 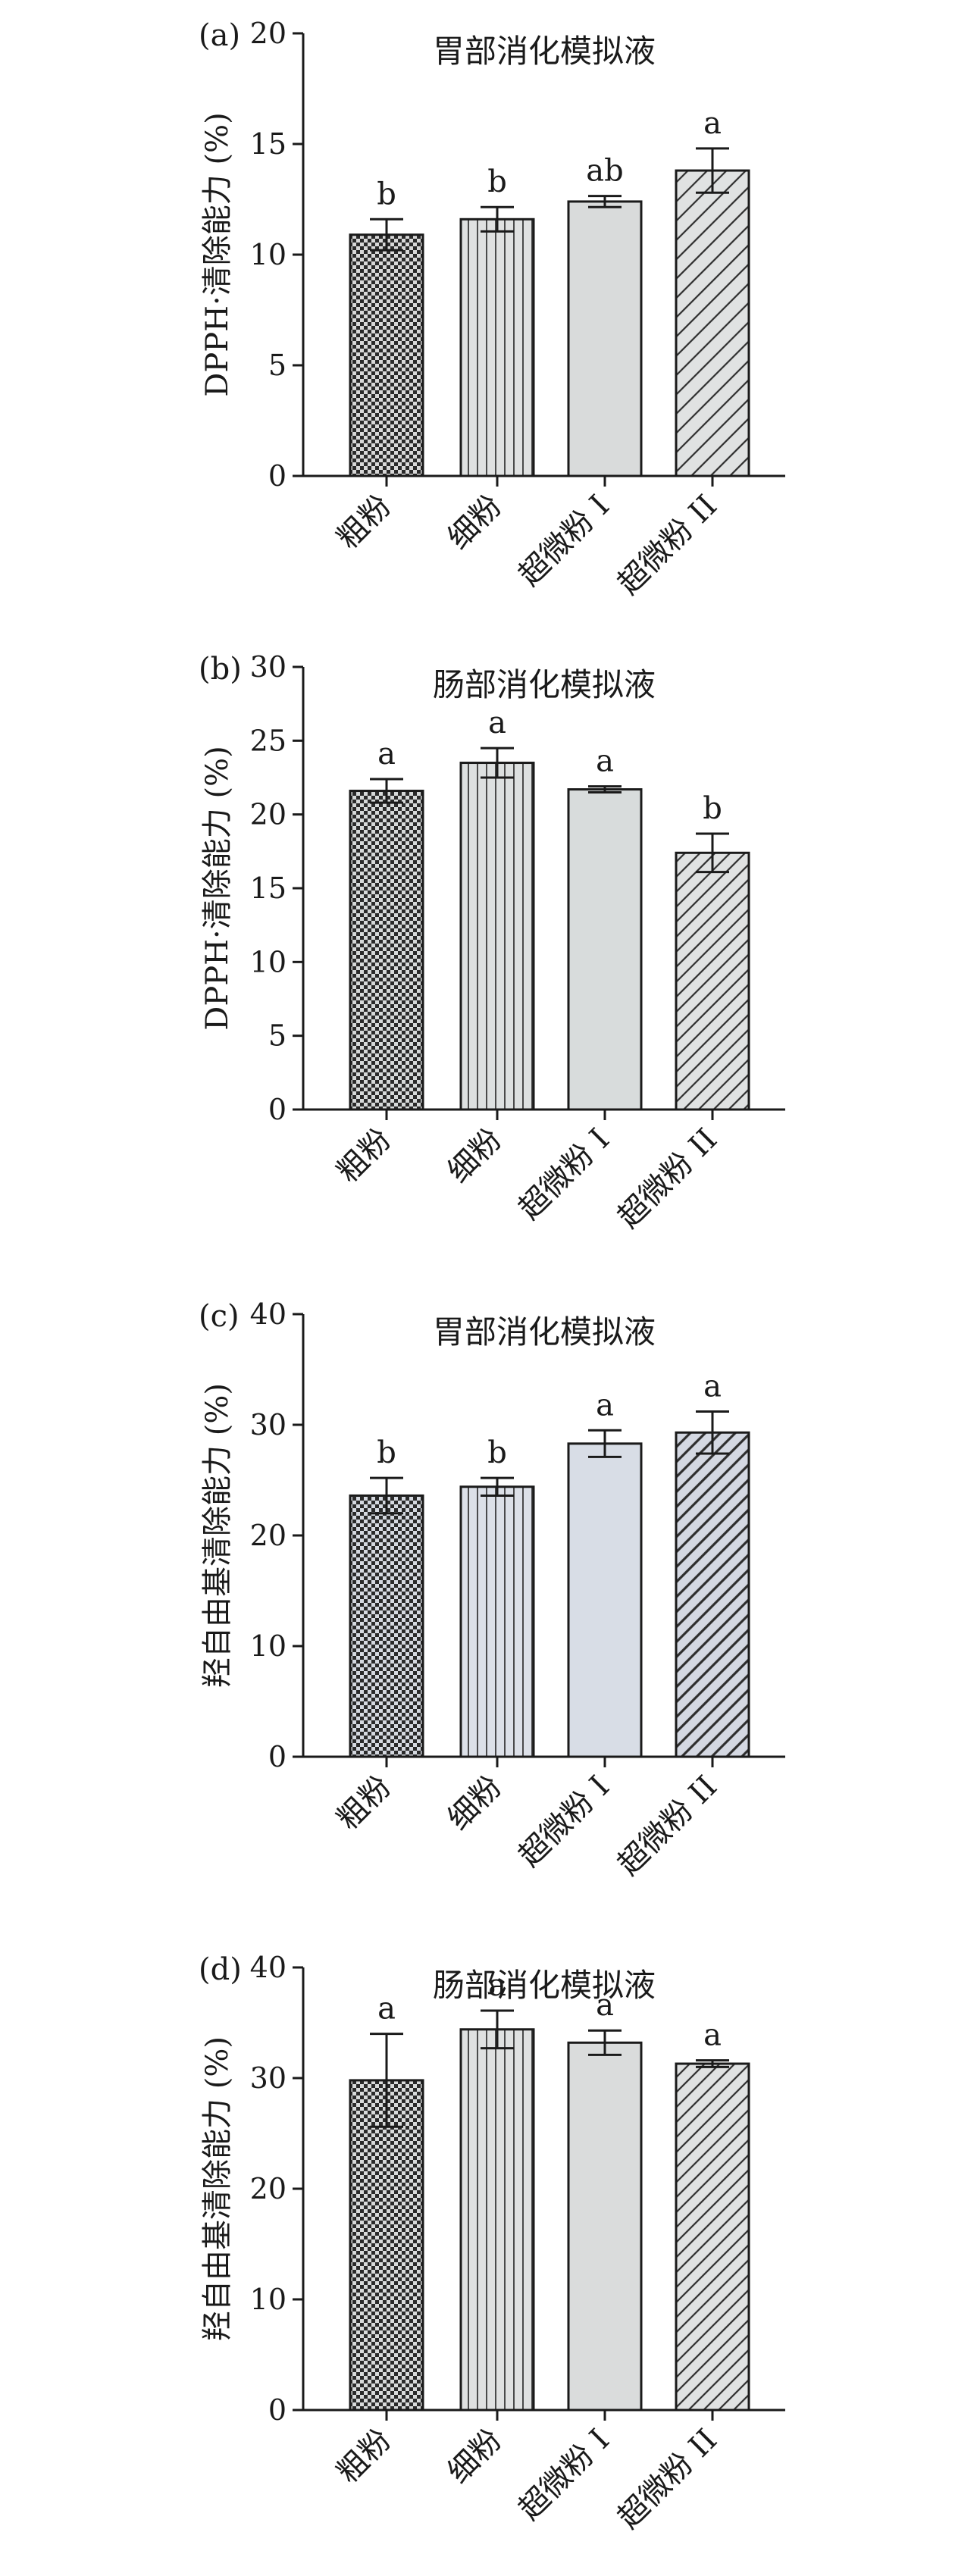 I want to click on panel-label: (d), so click(x=220, y=1970).